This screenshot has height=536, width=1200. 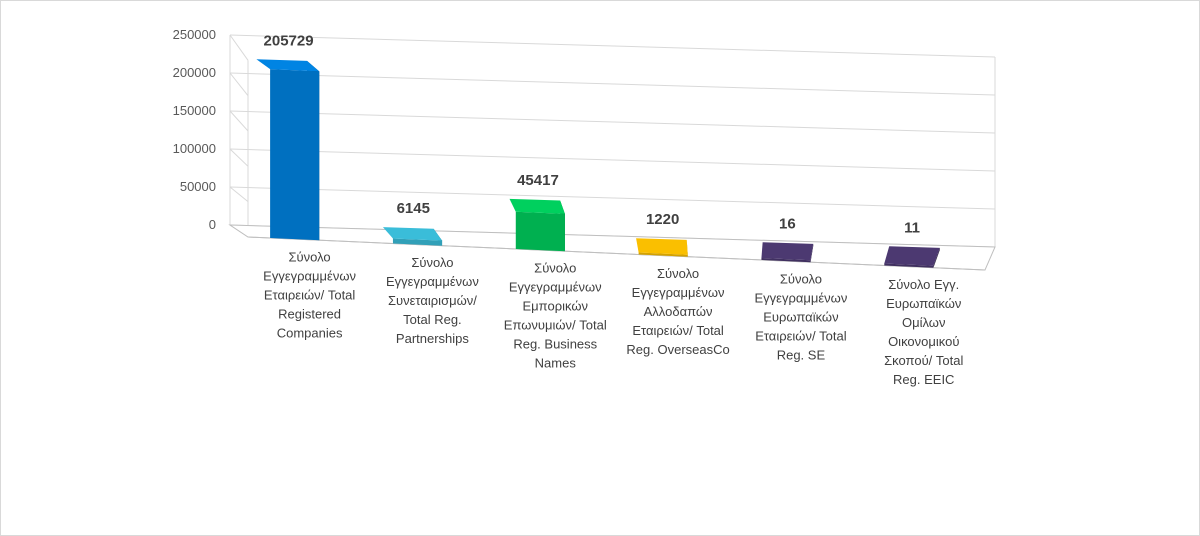 I want to click on y-axis-ticks: 0 50000 100000 150000 200000 250000, so click(x=194, y=129).